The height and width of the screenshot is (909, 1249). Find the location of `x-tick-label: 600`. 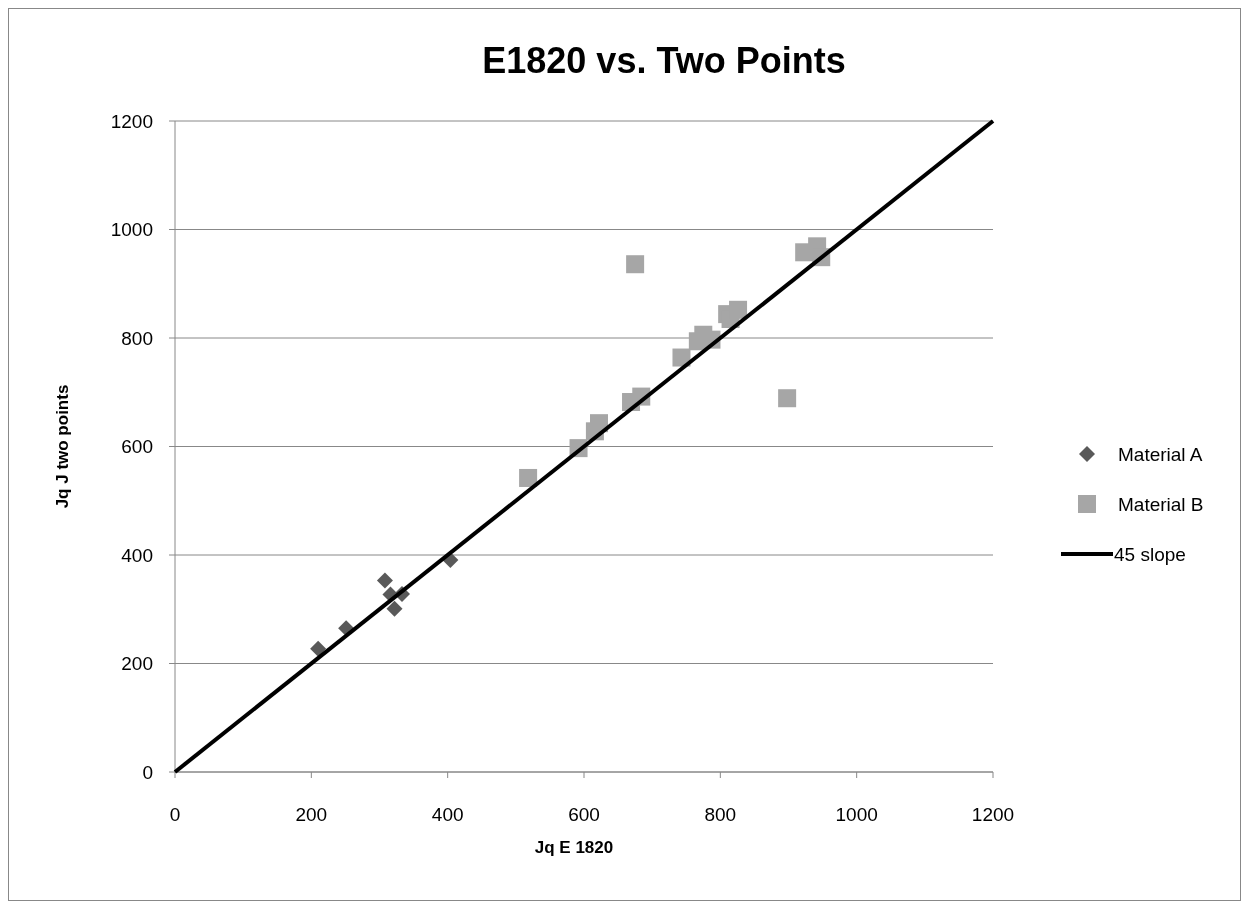

x-tick-label: 600 is located at coordinates (584, 814).